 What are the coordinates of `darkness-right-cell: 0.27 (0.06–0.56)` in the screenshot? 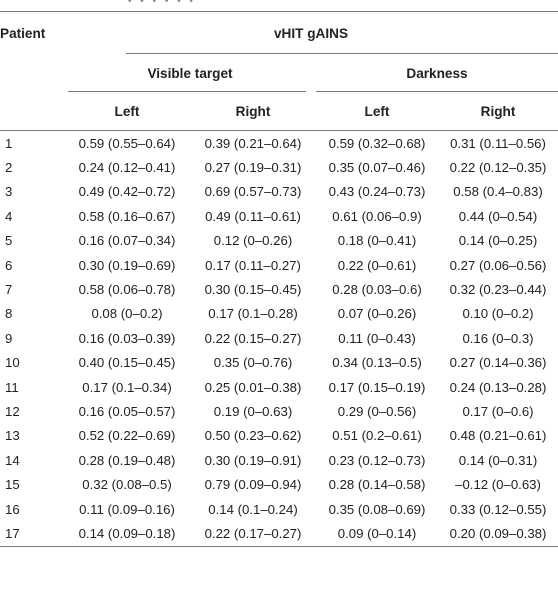 It's located at (498, 265).